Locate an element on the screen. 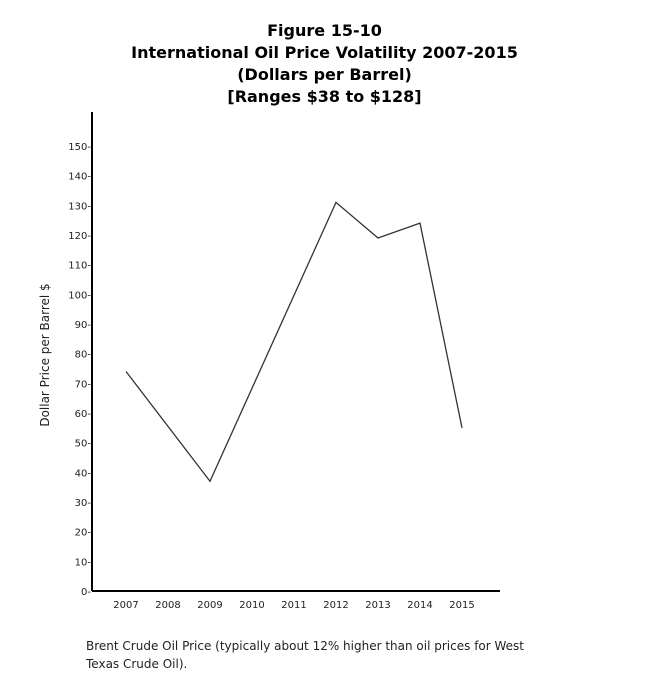 Image resolution: width=649 pixels, height=686 pixels. chart-subtitle: (Dollars per Barrel) is located at coordinates (324, 74).